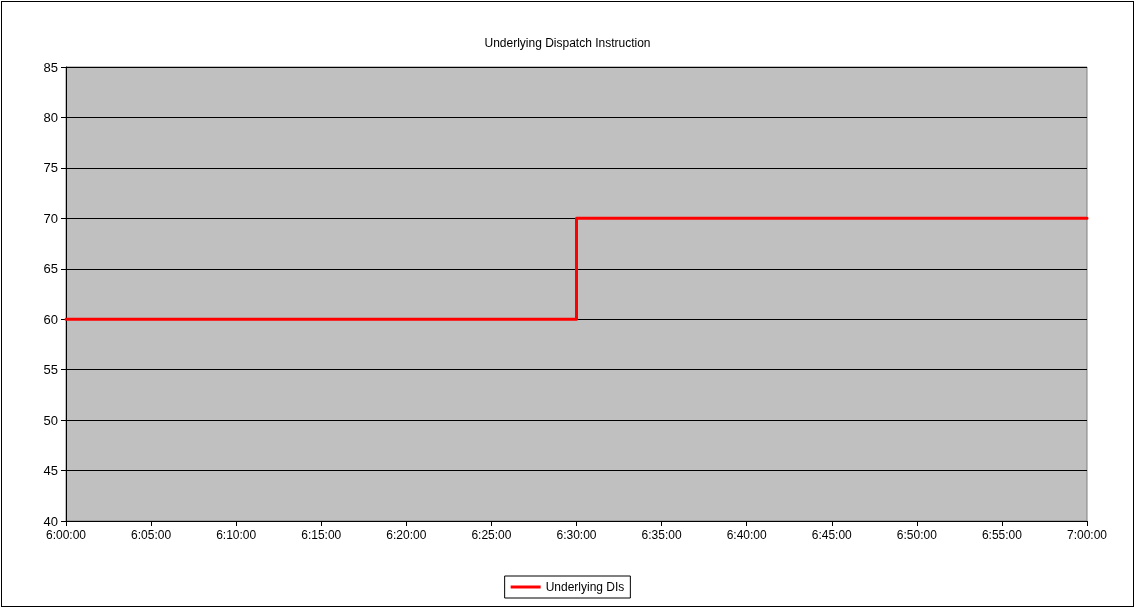 Image resolution: width=1135 pixels, height=608 pixels. Describe the element at coordinates (50, 521) in the screenshot. I see `y-tick-label: 40` at that location.